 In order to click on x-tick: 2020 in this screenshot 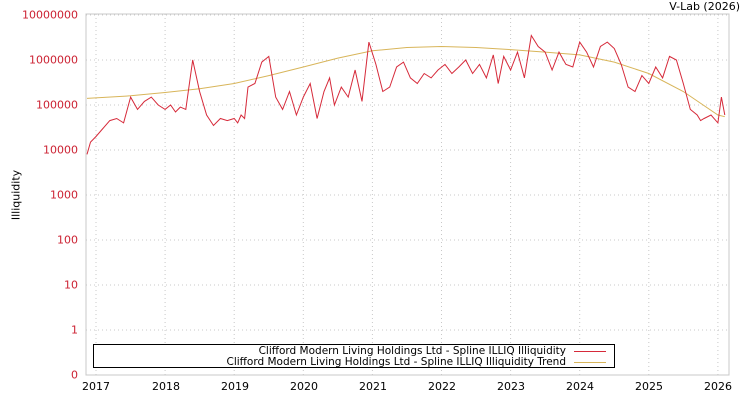, I will do `click(304, 386)`.